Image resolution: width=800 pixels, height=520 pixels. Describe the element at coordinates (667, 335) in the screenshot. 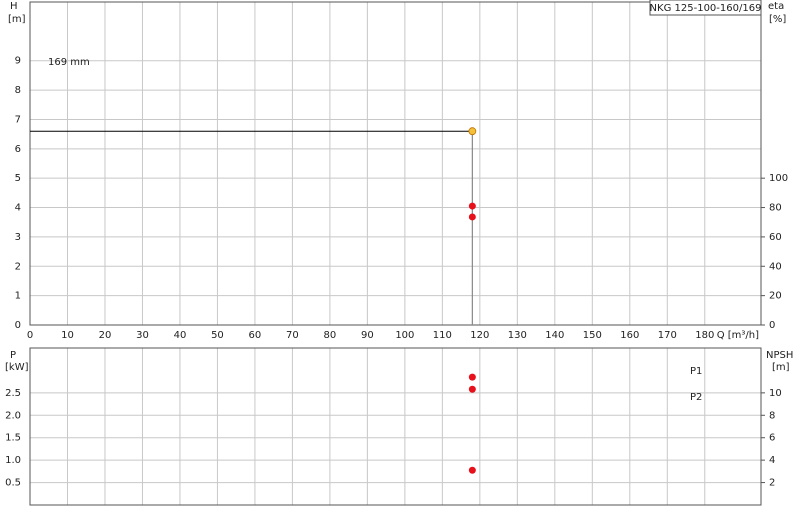

I see `x-tick-label: 170` at that location.